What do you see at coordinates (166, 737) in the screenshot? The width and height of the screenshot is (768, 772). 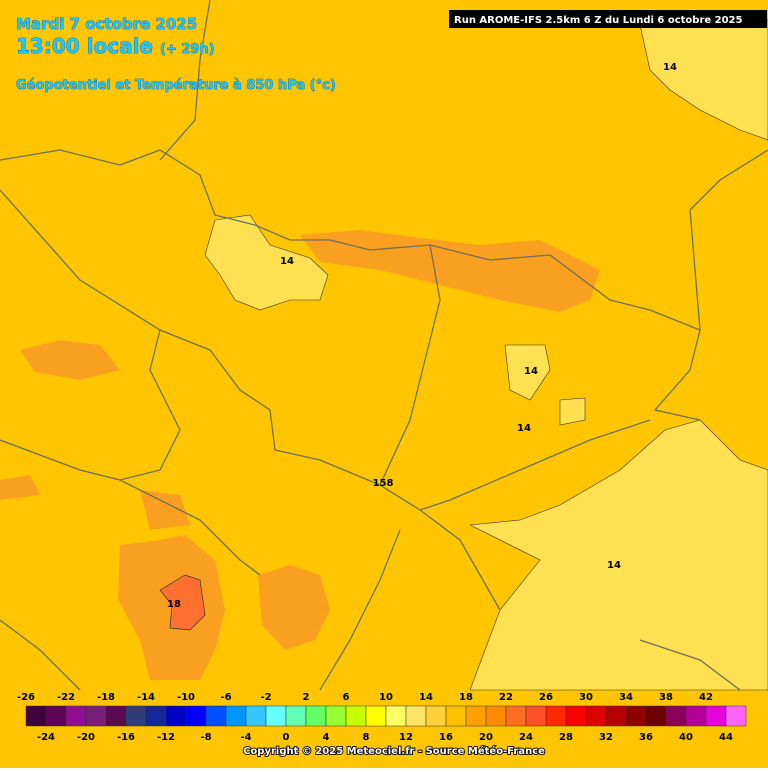 I see `scale-label: -12` at bounding box center [166, 737].